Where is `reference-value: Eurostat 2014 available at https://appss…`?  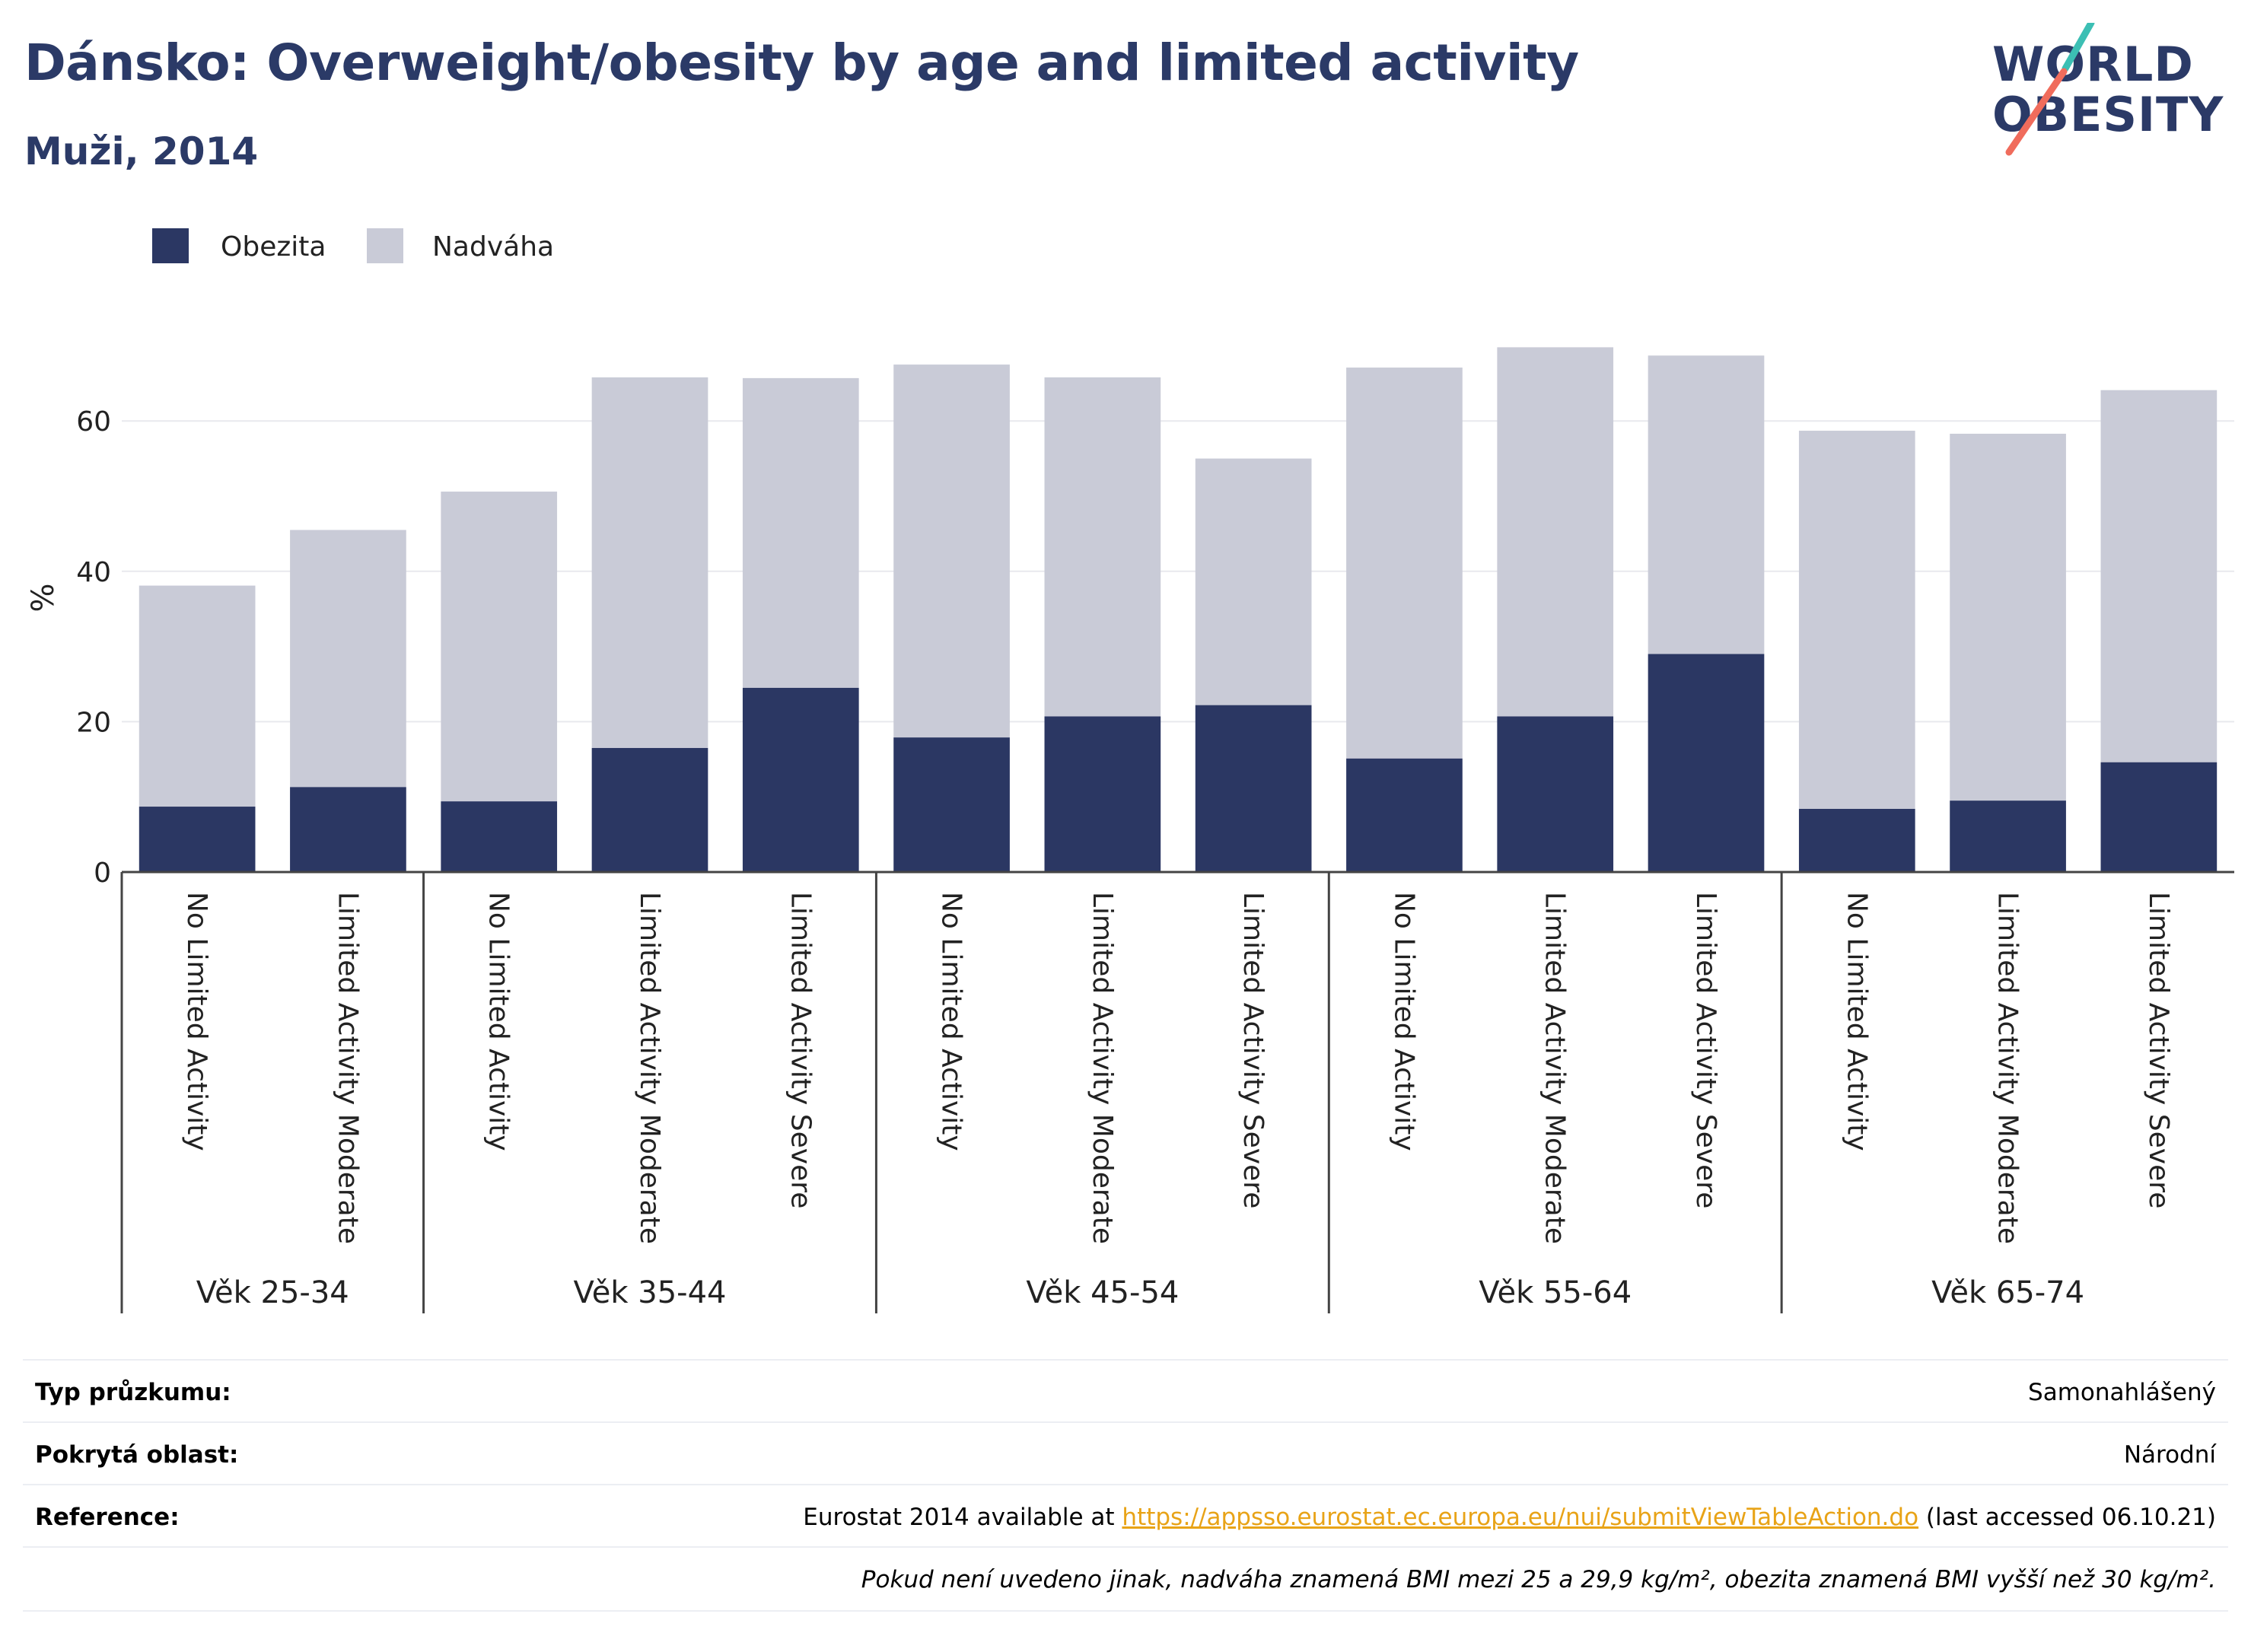 reference-value: Eurostat 2014 available at https://appss… is located at coordinates (1509, 1517).